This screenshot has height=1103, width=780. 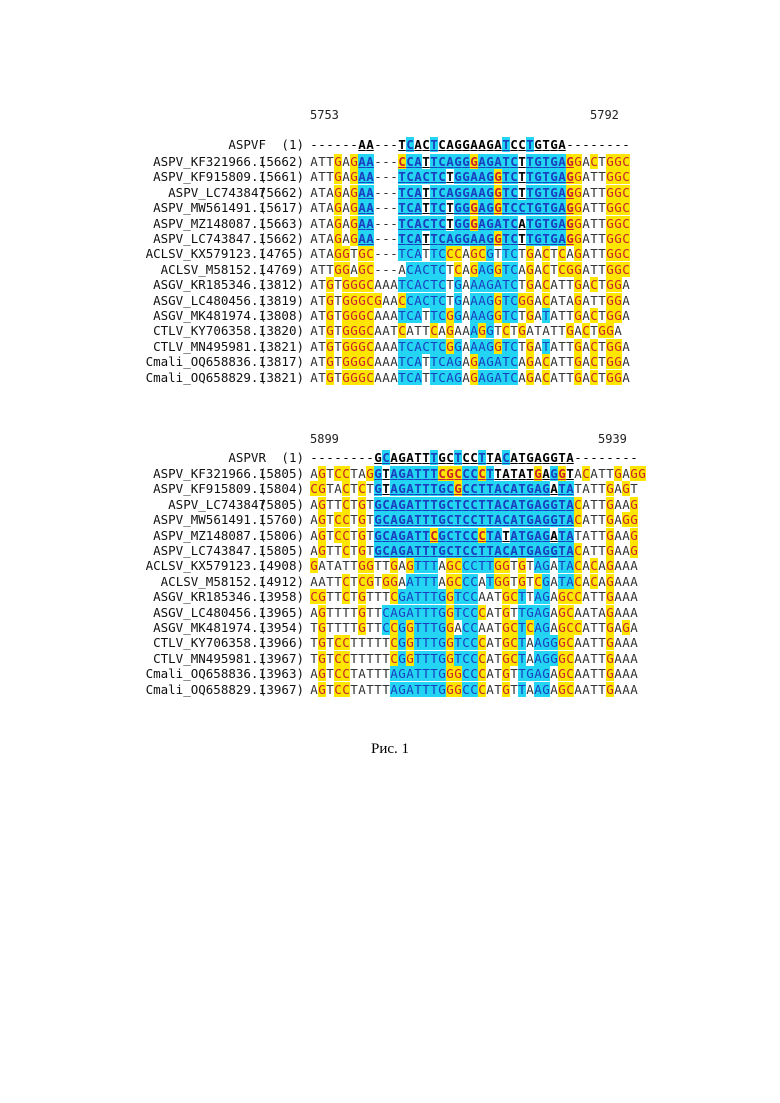 I want to click on sequence-residues: ATAGAGAA---TCATTCTGGGAGGTCCTGTGAGGATTGGC, so click(x=470, y=207).